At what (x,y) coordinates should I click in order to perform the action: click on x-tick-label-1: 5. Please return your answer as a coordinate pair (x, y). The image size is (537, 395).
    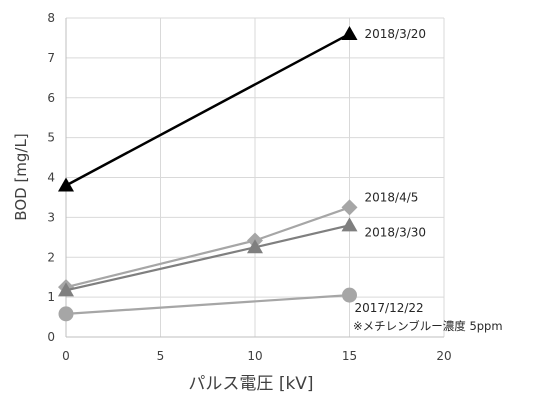
    Looking at the image, I should click on (161, 356).